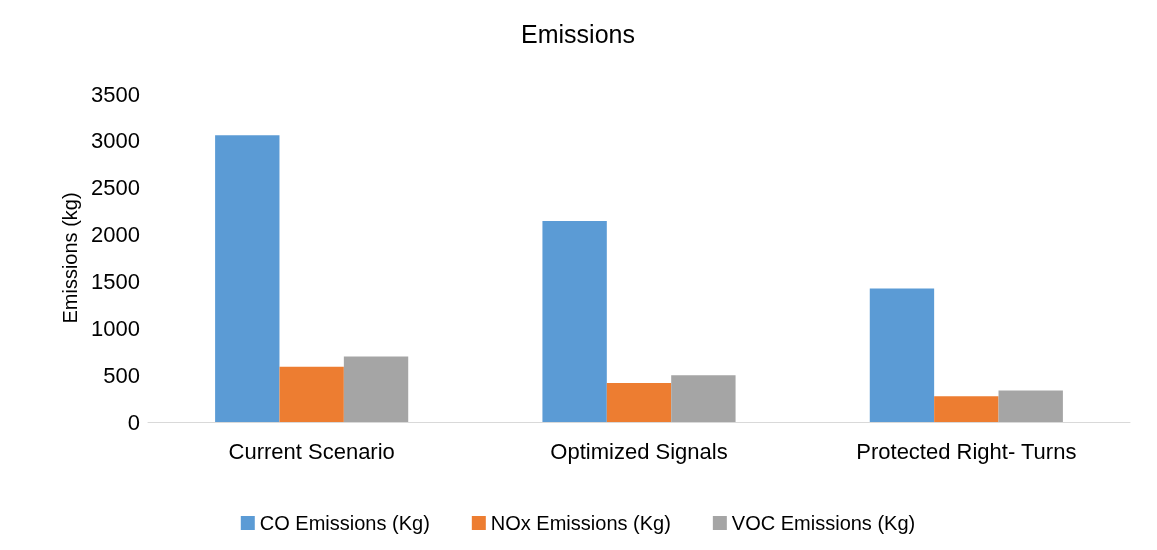 The width and height of the screenshot is (1157, 550). I want to click on chart-title: Emissions, so click(578, 33).